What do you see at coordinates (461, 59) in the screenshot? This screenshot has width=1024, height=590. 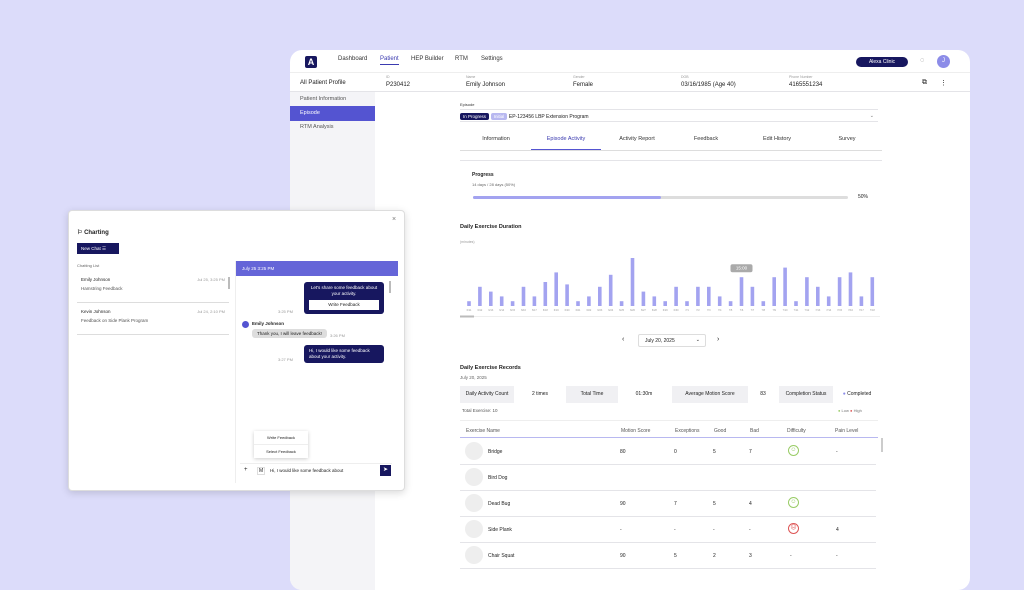 I see `nav-rtm: RTM` at bounding box center [461, 59].